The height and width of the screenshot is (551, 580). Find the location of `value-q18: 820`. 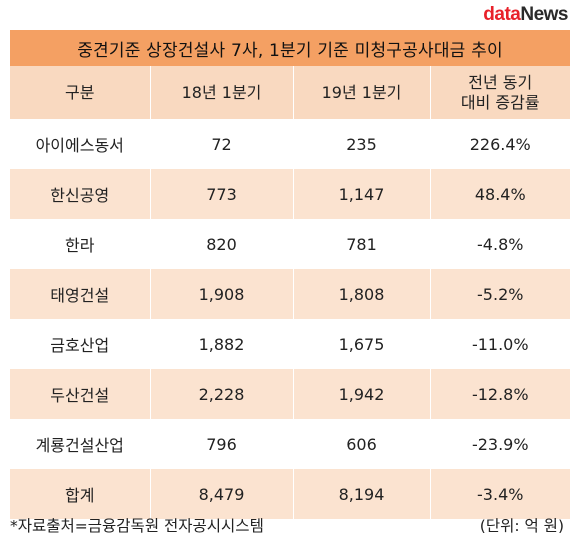

value-q18: 820 is located at coordinates (221, 244).